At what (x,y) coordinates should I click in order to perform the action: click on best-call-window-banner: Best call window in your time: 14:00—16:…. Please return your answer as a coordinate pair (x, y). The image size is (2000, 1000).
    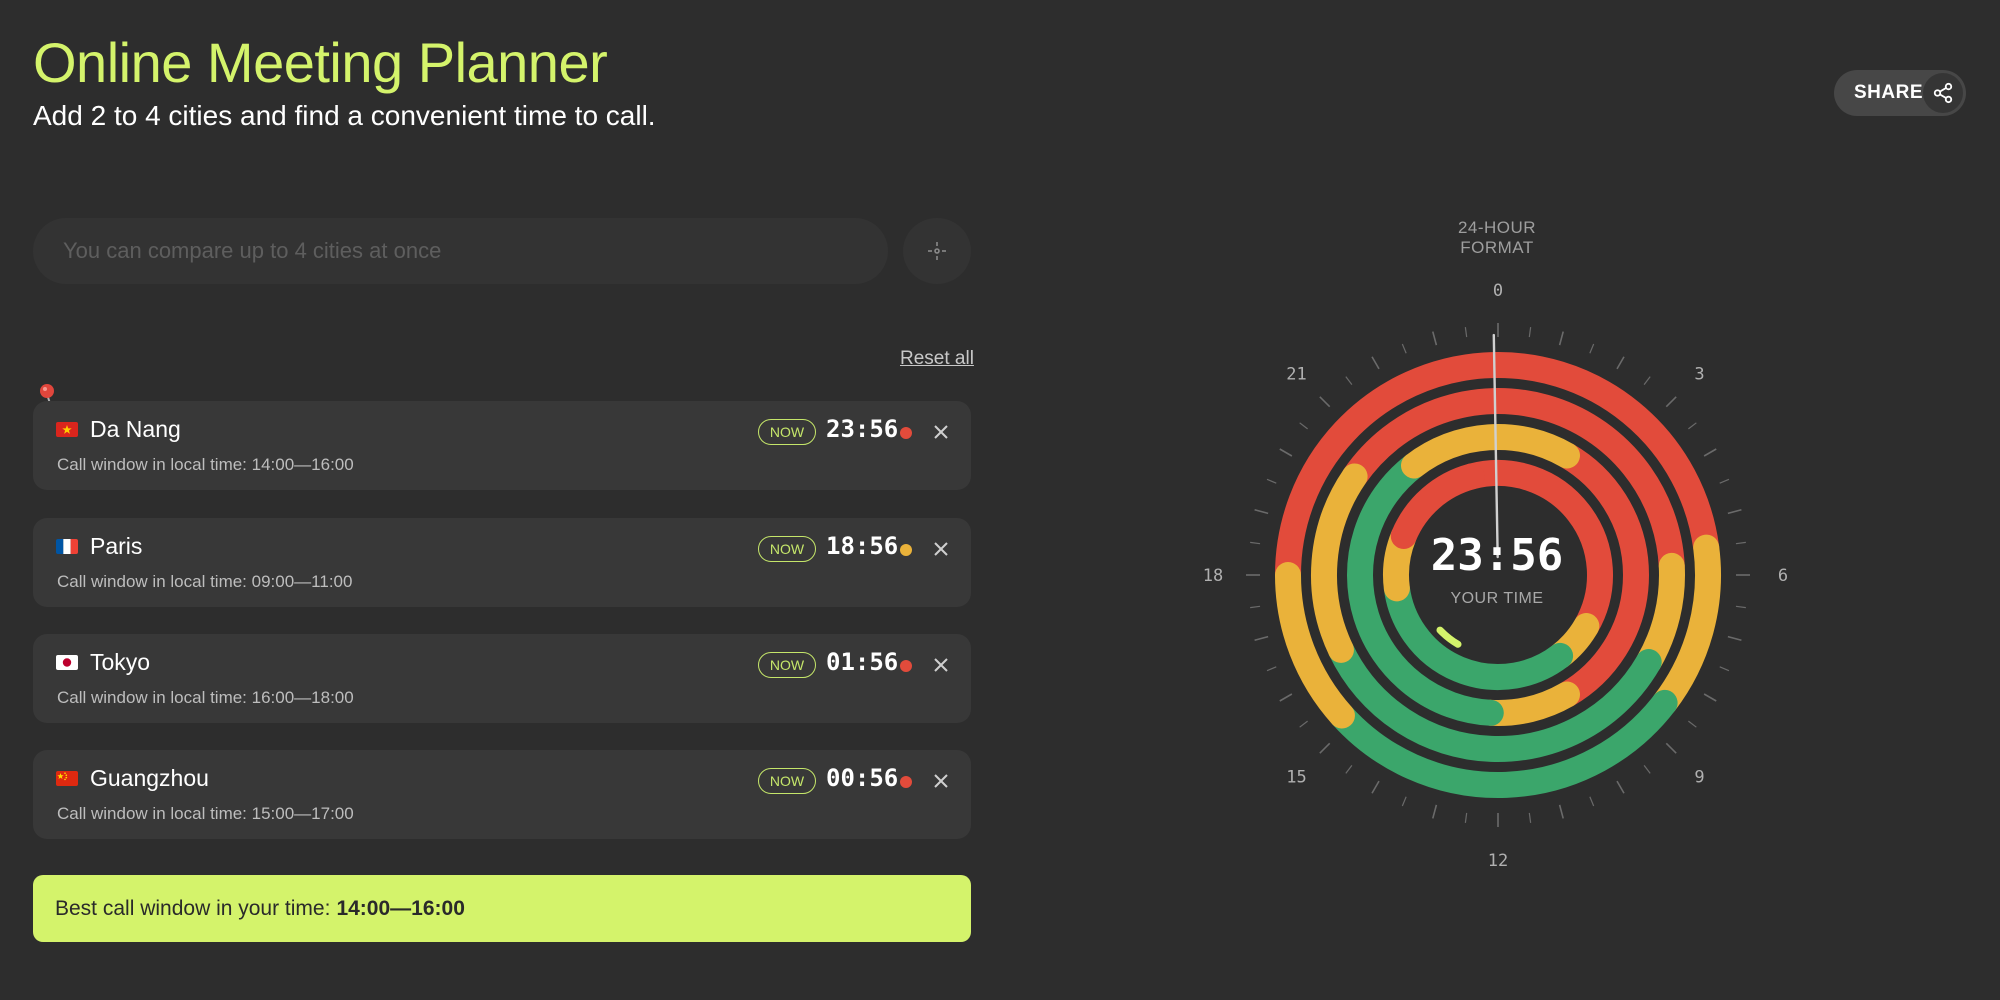
    Looking at the image, I should click on (502, 908).